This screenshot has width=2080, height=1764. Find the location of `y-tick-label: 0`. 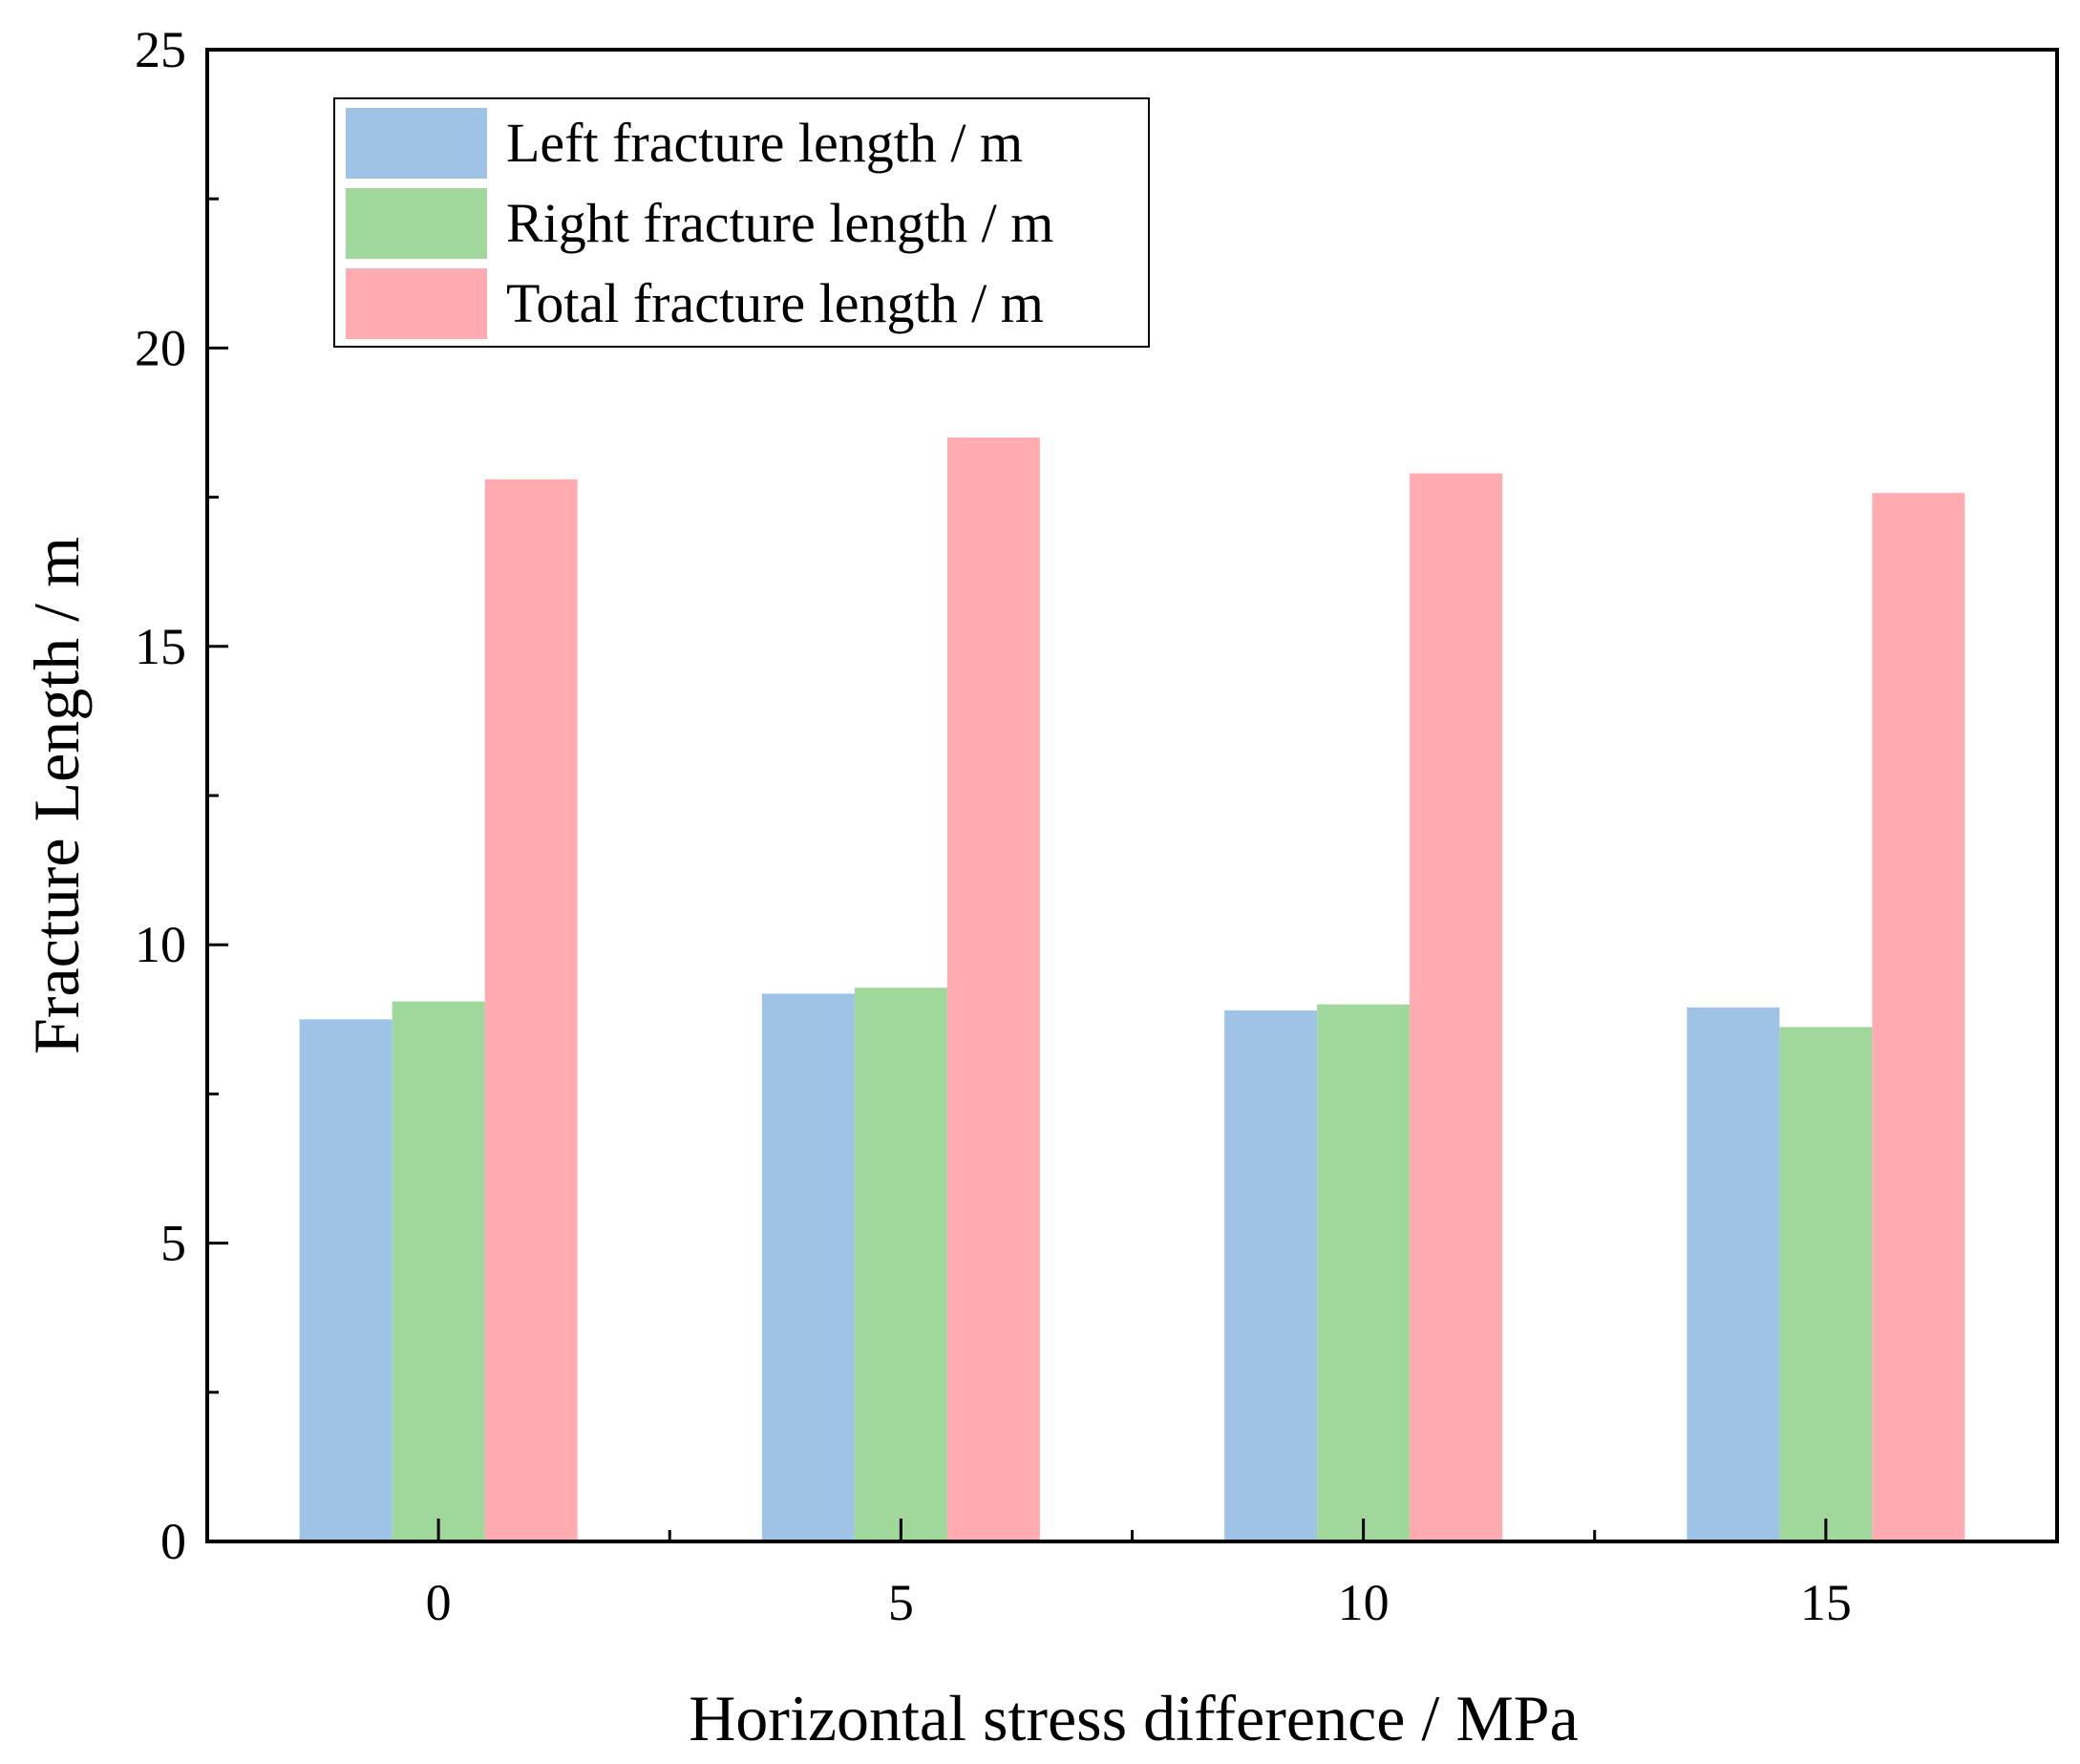

y-tick-label: 0 is located at coordinates (173, 1541).